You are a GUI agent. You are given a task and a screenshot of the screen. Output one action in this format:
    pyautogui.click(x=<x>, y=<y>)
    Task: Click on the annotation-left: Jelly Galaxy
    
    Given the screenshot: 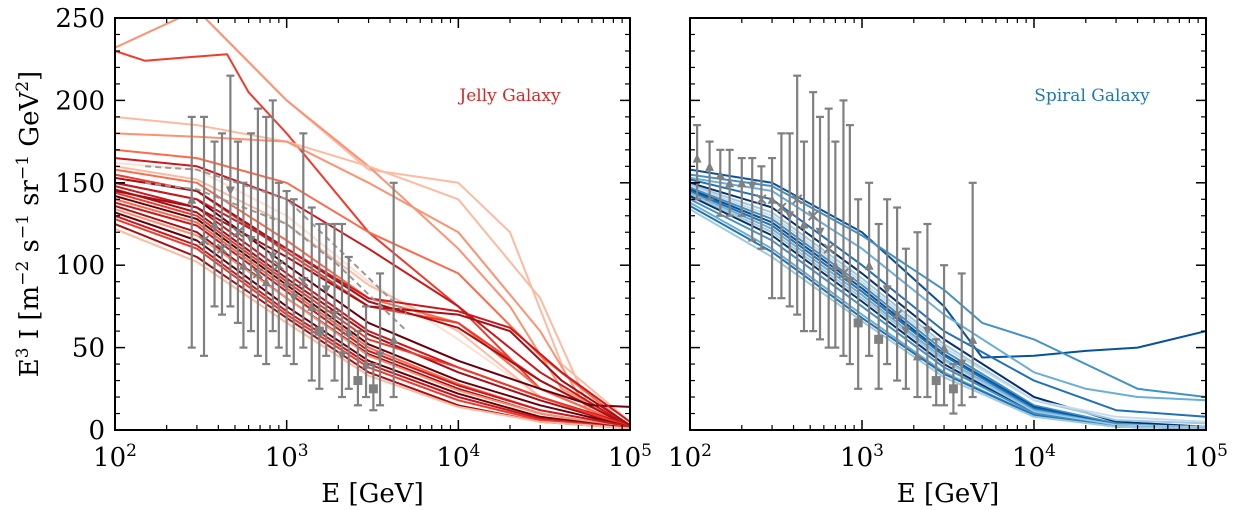 What is the action you would take?
    pyautogui.click(x=509, y=96)
    